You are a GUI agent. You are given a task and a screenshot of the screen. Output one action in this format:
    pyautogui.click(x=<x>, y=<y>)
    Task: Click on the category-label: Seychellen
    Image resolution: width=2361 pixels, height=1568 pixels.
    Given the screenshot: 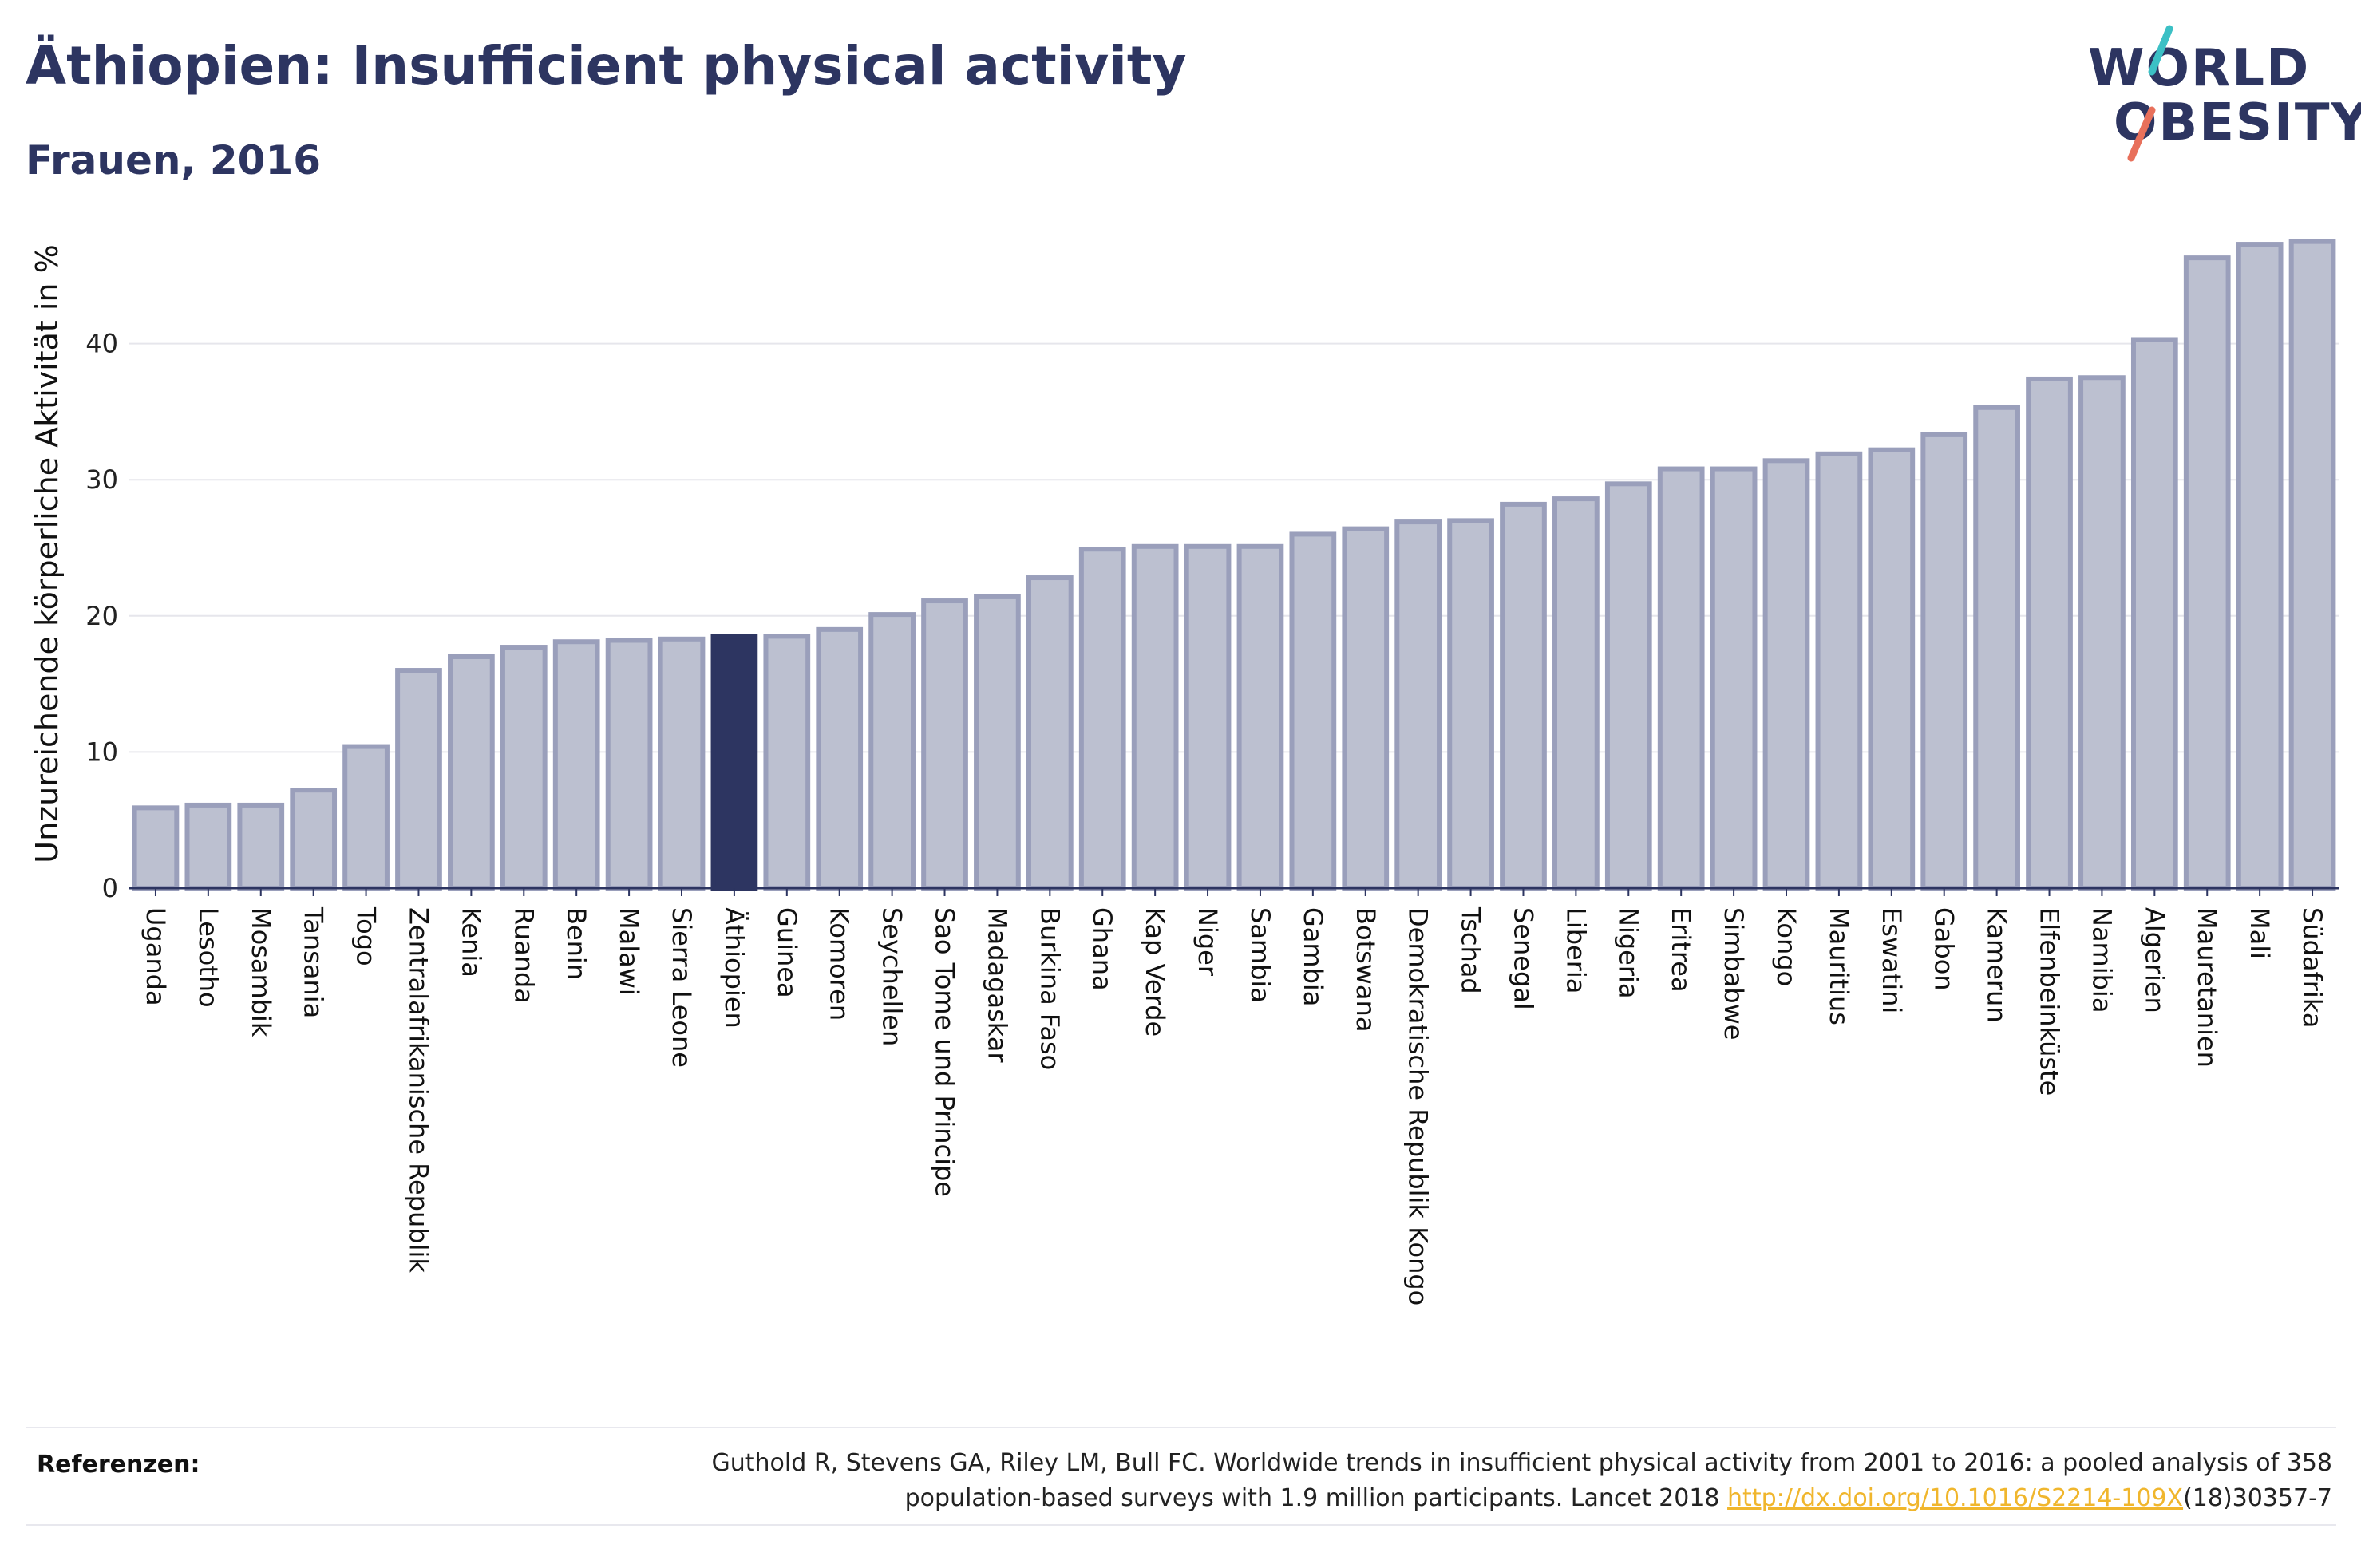 What is the action you would take?
    pyautogui.click(x=892, y=976)
    